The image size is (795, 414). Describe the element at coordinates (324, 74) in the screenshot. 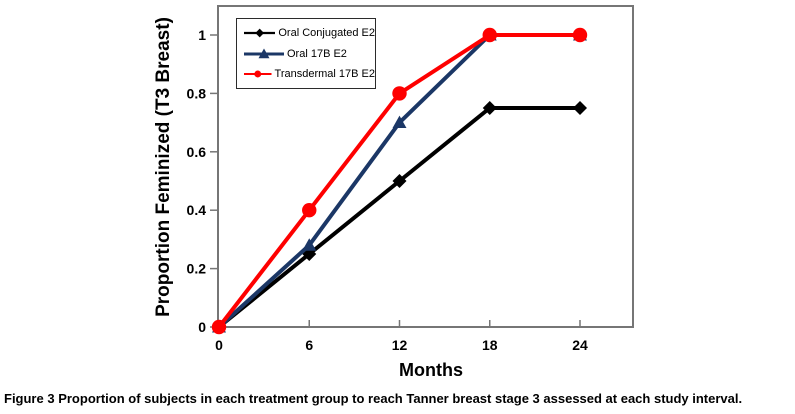

I see `legend-label: Transdermal 17B E2` at that location.